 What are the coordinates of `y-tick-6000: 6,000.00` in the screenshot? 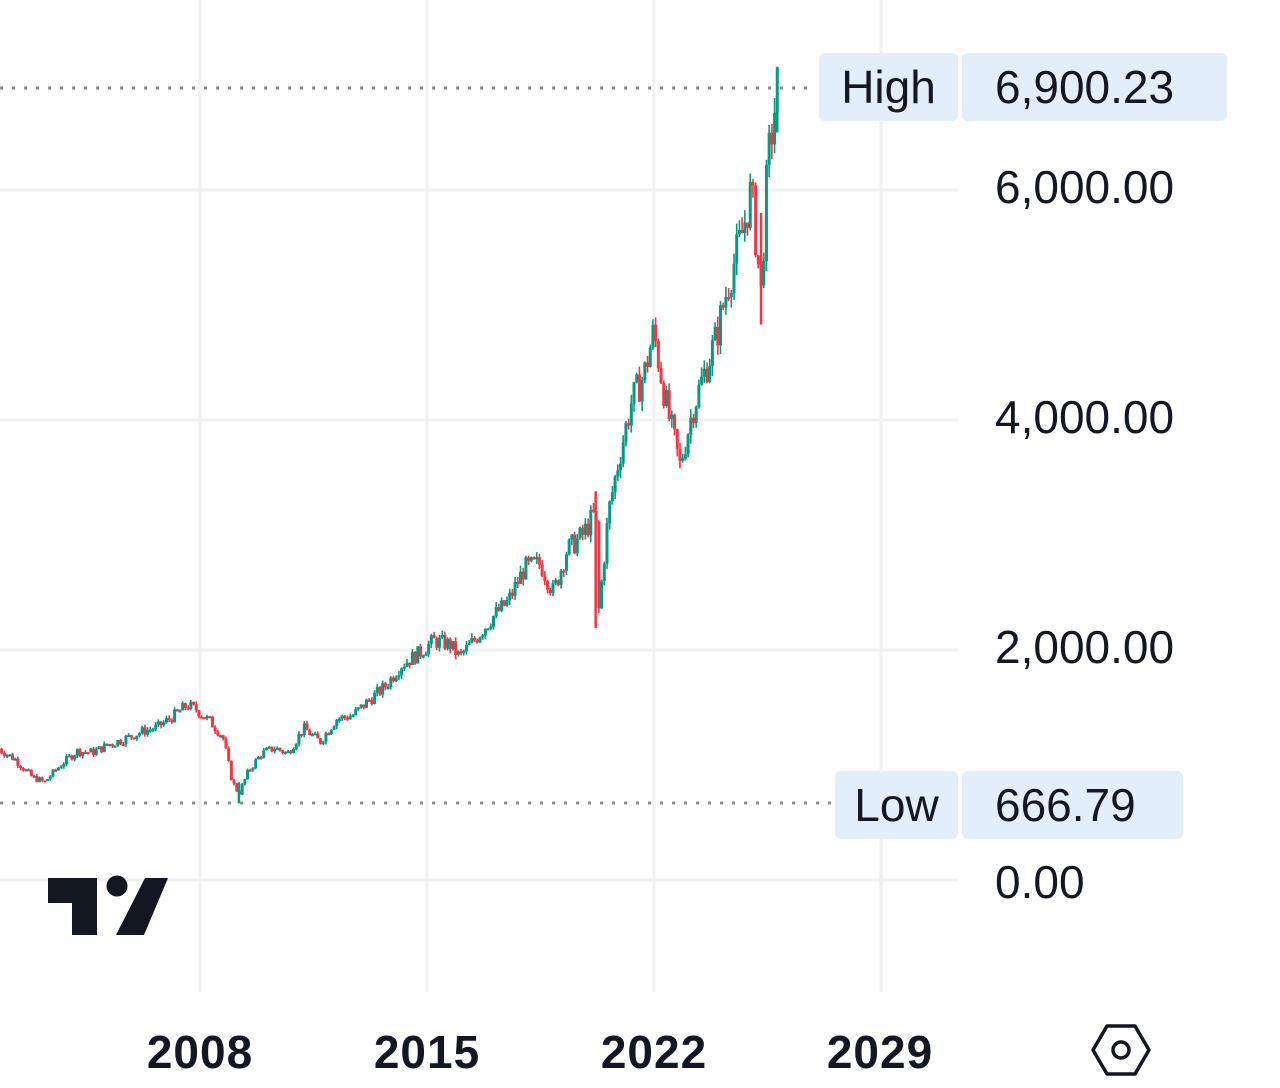 It's located at (1084, 187).